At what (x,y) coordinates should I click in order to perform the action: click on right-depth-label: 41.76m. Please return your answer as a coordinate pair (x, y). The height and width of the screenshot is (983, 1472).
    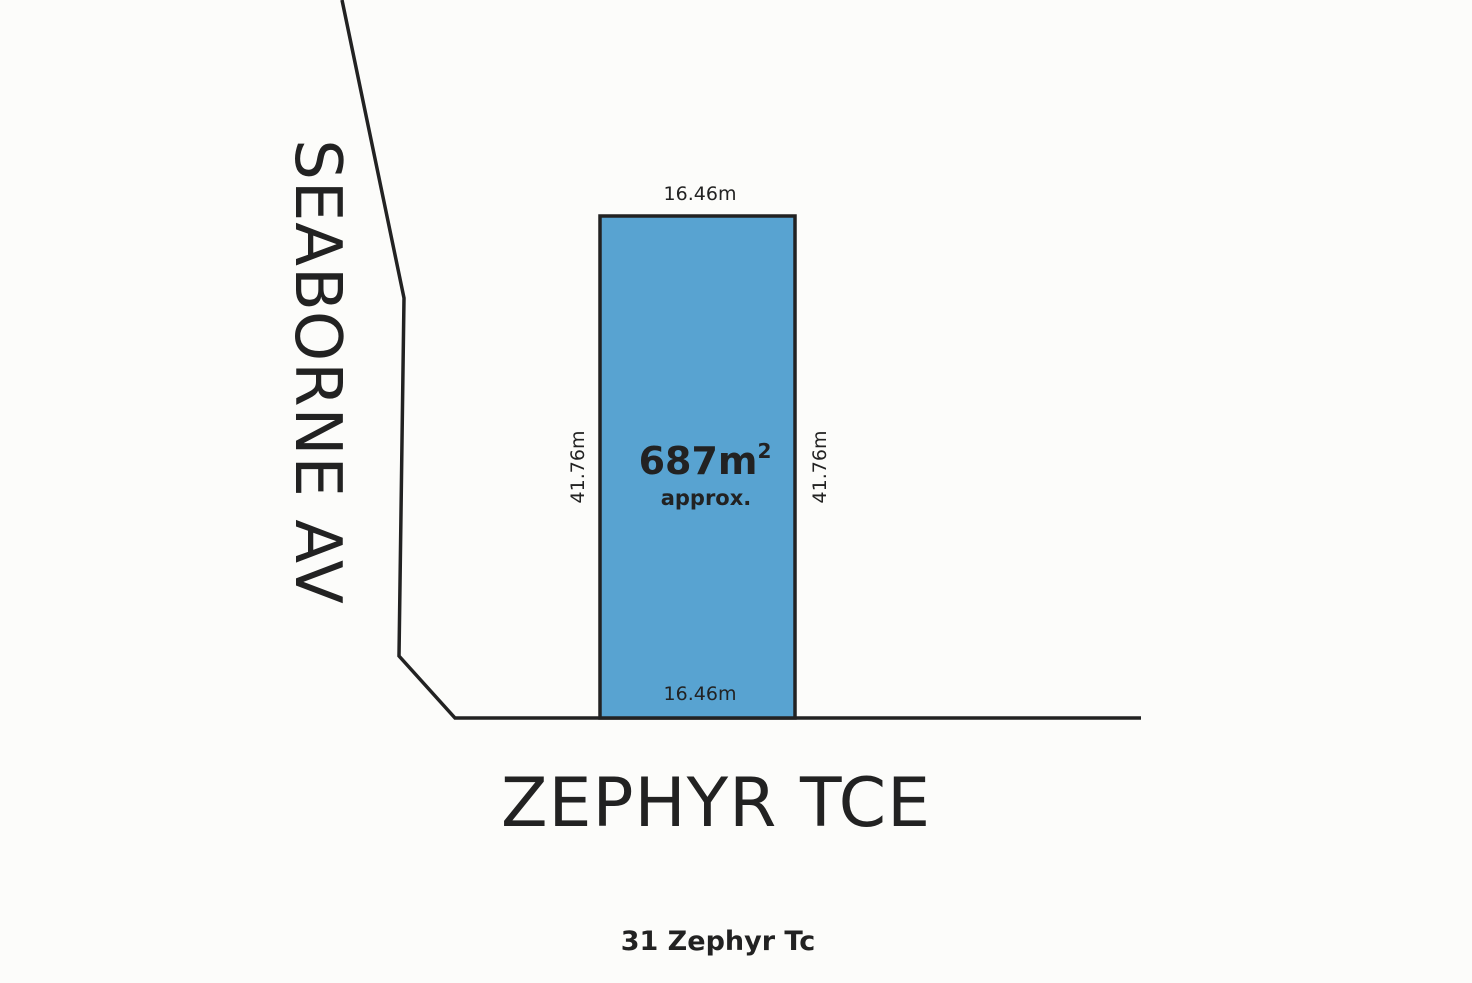
    Looking at the image, I should click on (820, 467).